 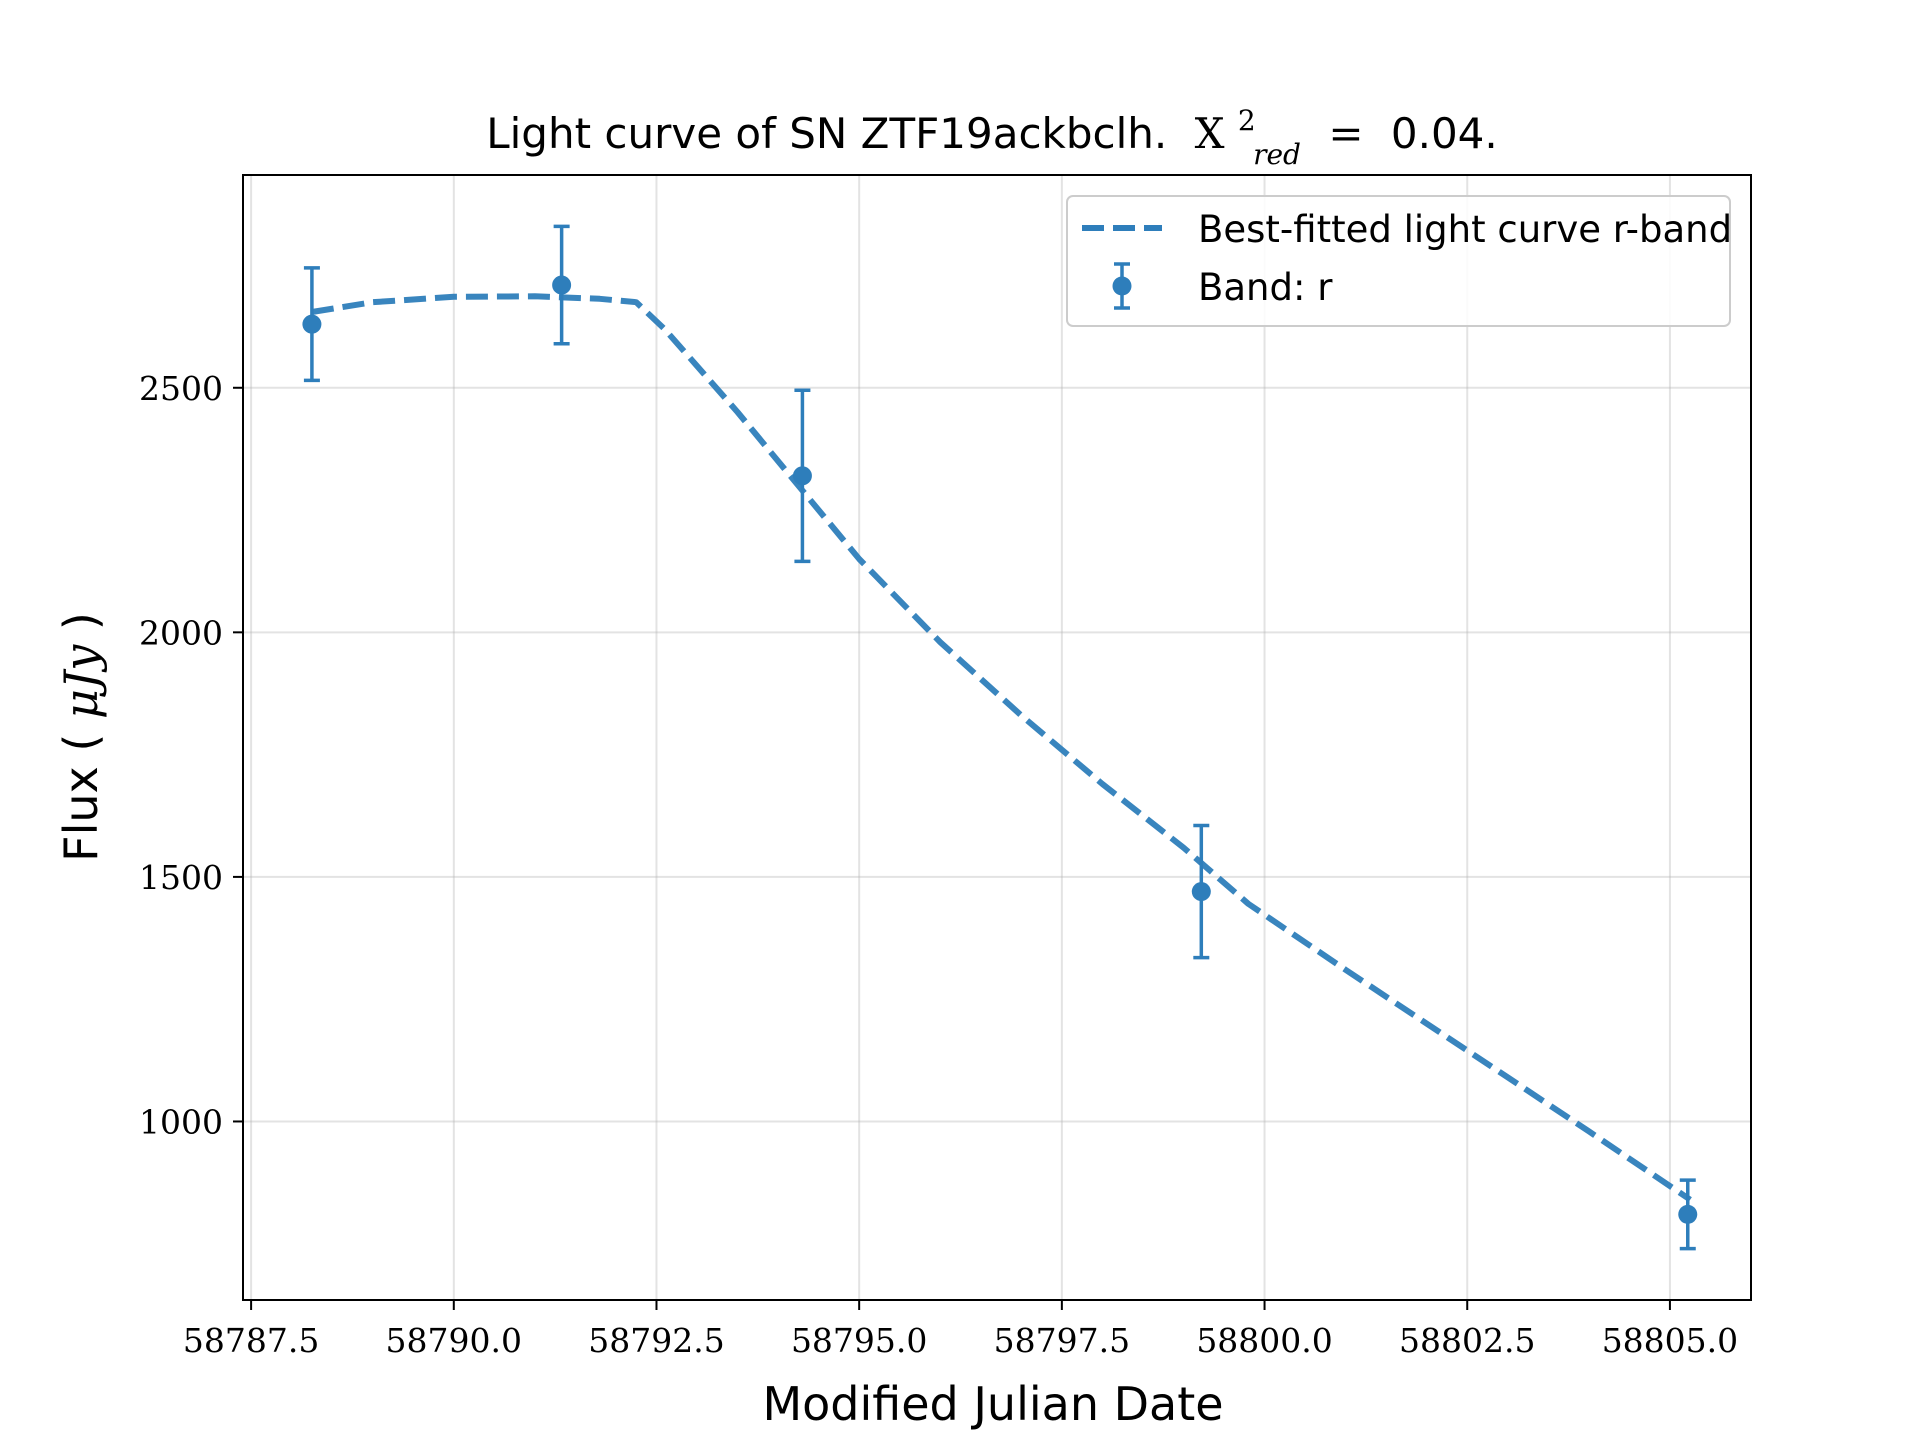 I want to click on chi-subscript: red, so click(x=1277, y=154).